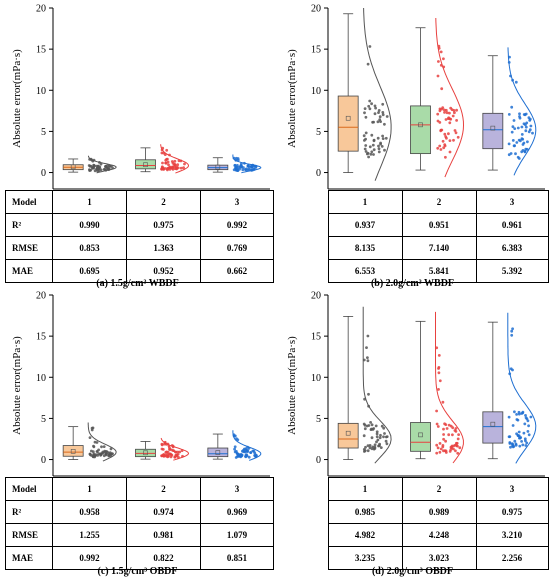 The height and width of the screenshot is (581, 550). What do you see at coordinates (139, 202) in the screenshot?
I see `table-header-row: Model 1 2 3` at bounding box center [139, 202].